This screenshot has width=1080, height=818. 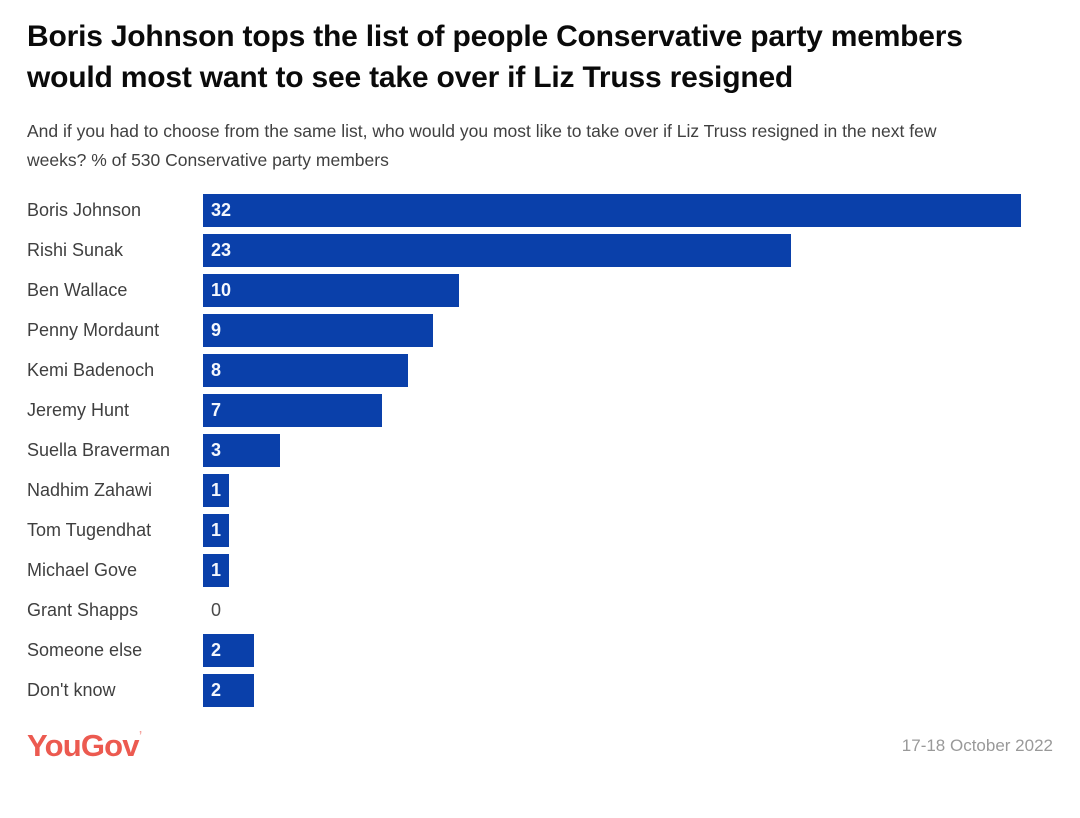 What do you see at coordinates (221, 210) in the screenshot?
I see `bar-value-label: 32` at bounding box center [221, 210].